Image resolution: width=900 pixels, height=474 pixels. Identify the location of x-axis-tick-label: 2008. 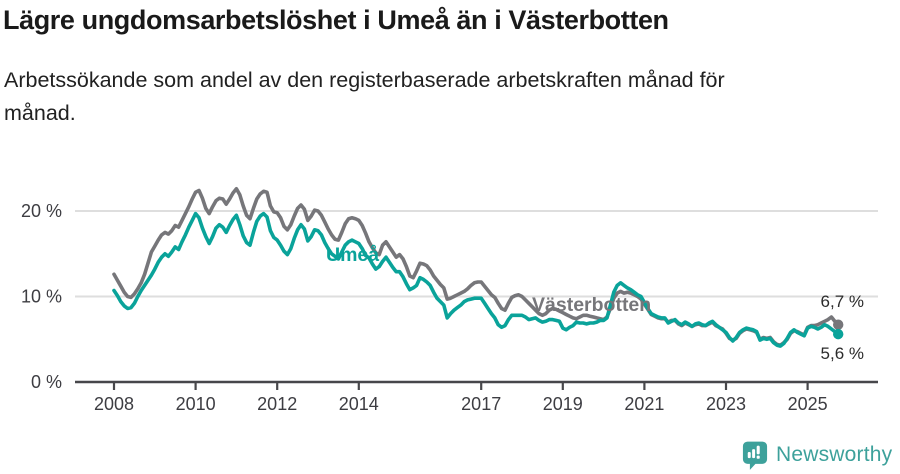
(114, 404).